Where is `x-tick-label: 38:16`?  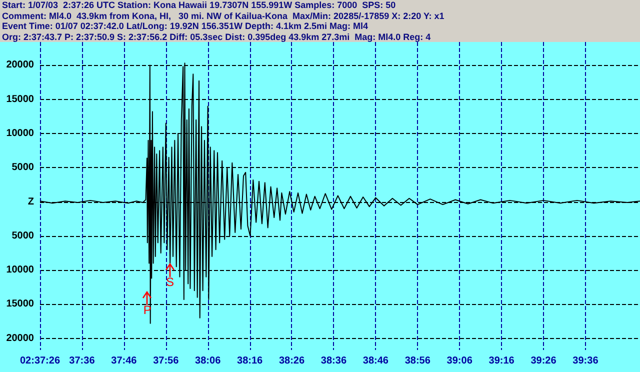
x-tick-label: 38:16 is located at coordinates (250, 361).